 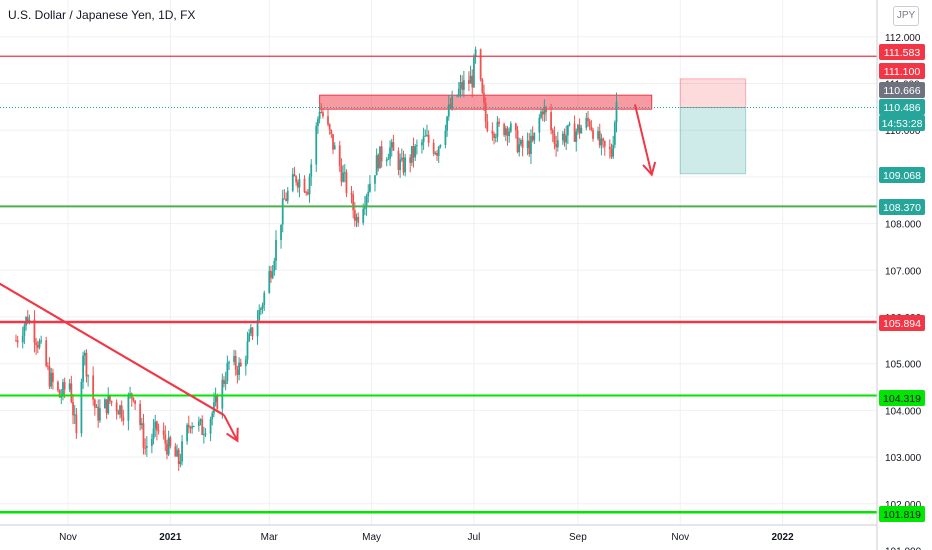 I want to click on price-label: 105.894, so click(x=902, y=324).